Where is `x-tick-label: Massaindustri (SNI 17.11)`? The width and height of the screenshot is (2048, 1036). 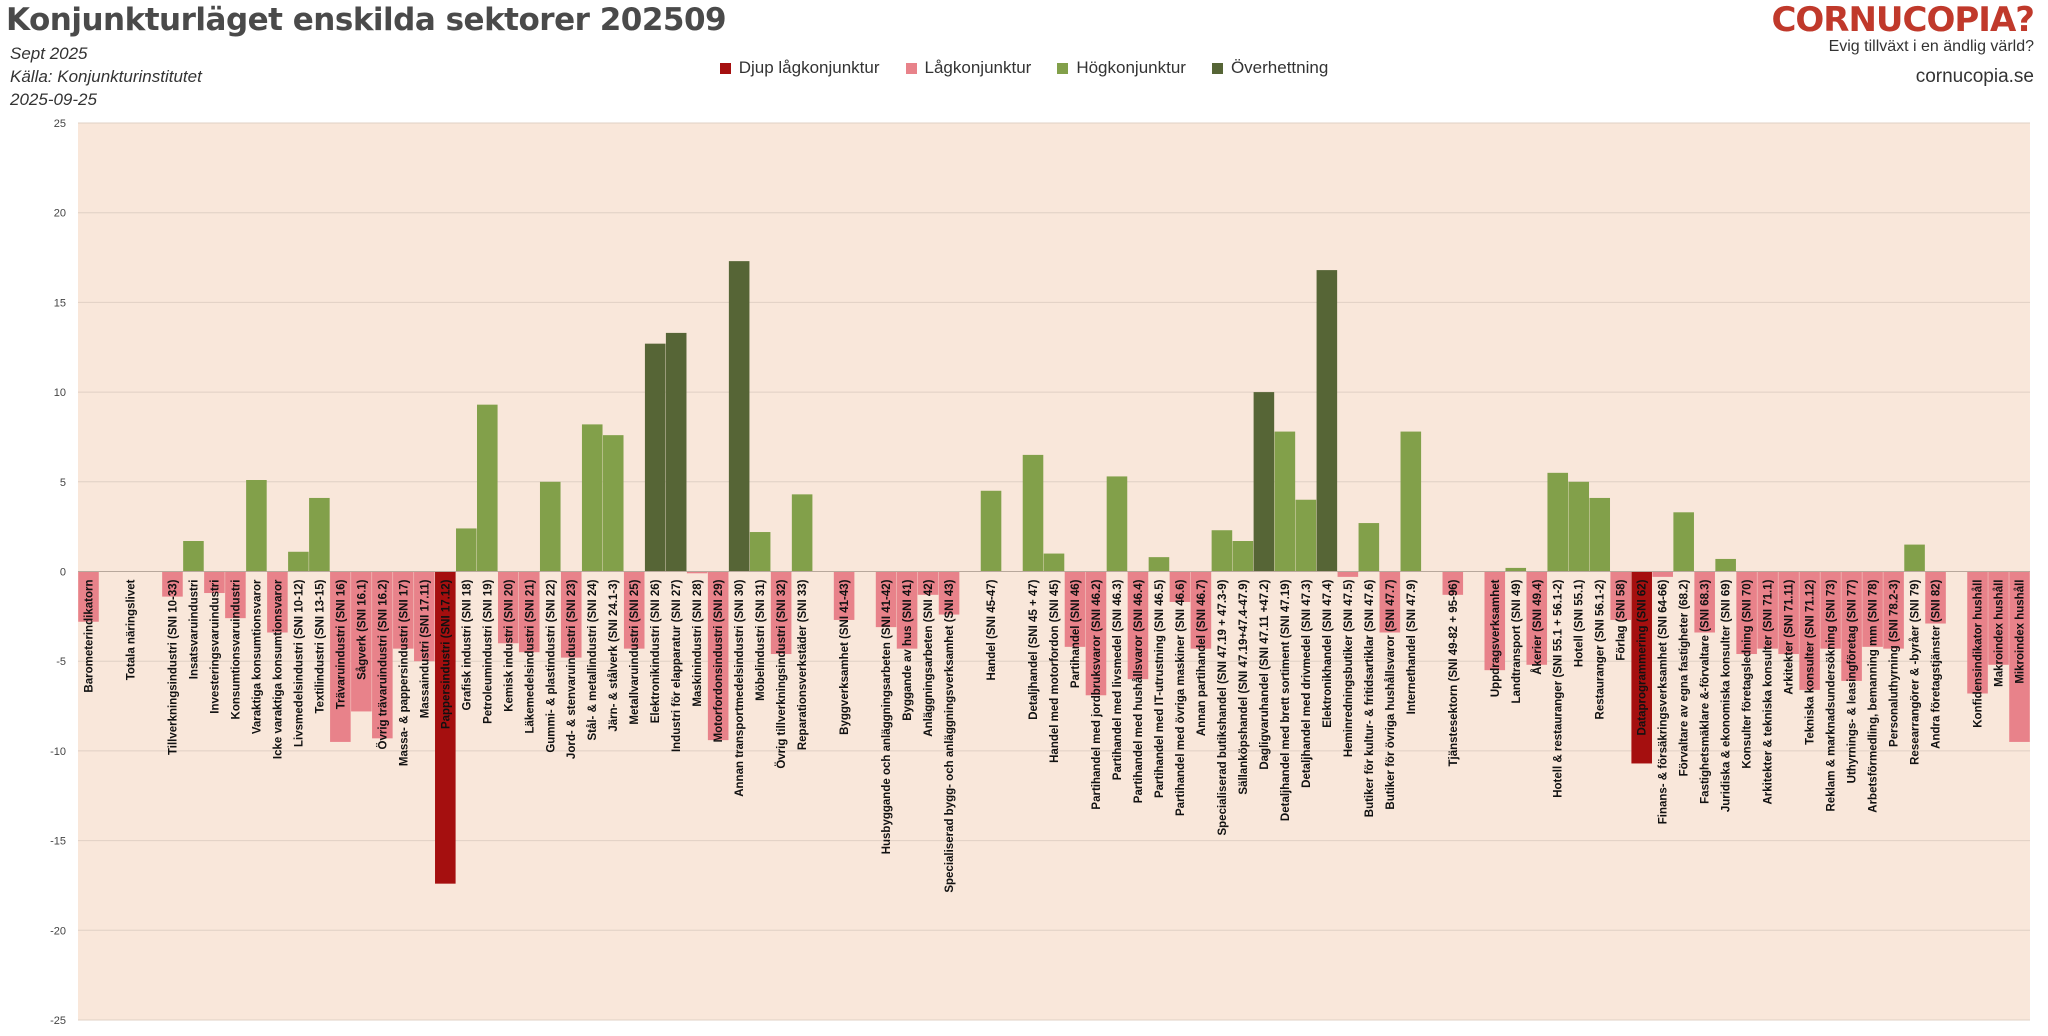 x-tick-label: Massaindustri (SNI 17.11) is located at coordinates (425, 648).